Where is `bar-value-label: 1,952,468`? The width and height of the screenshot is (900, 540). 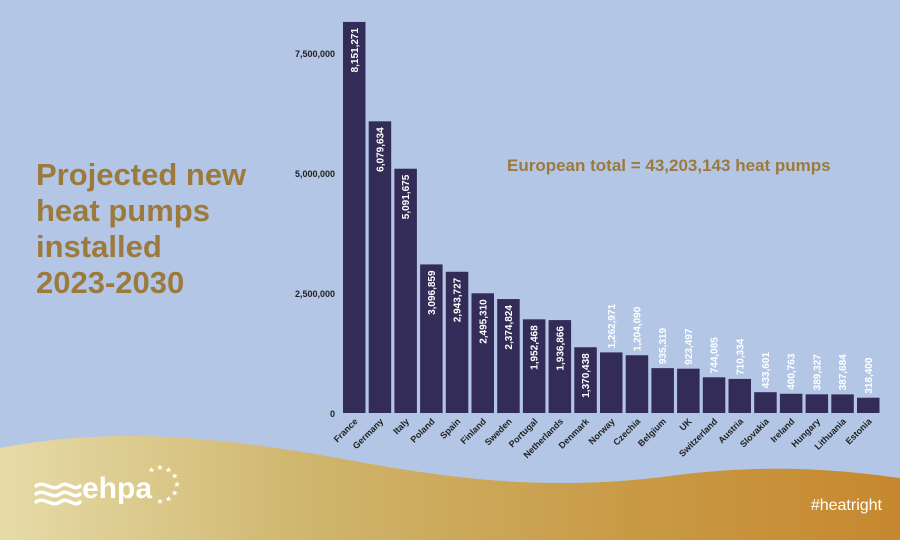 bar-value-label: 1,952,468 is located at coordinates (535, 347).